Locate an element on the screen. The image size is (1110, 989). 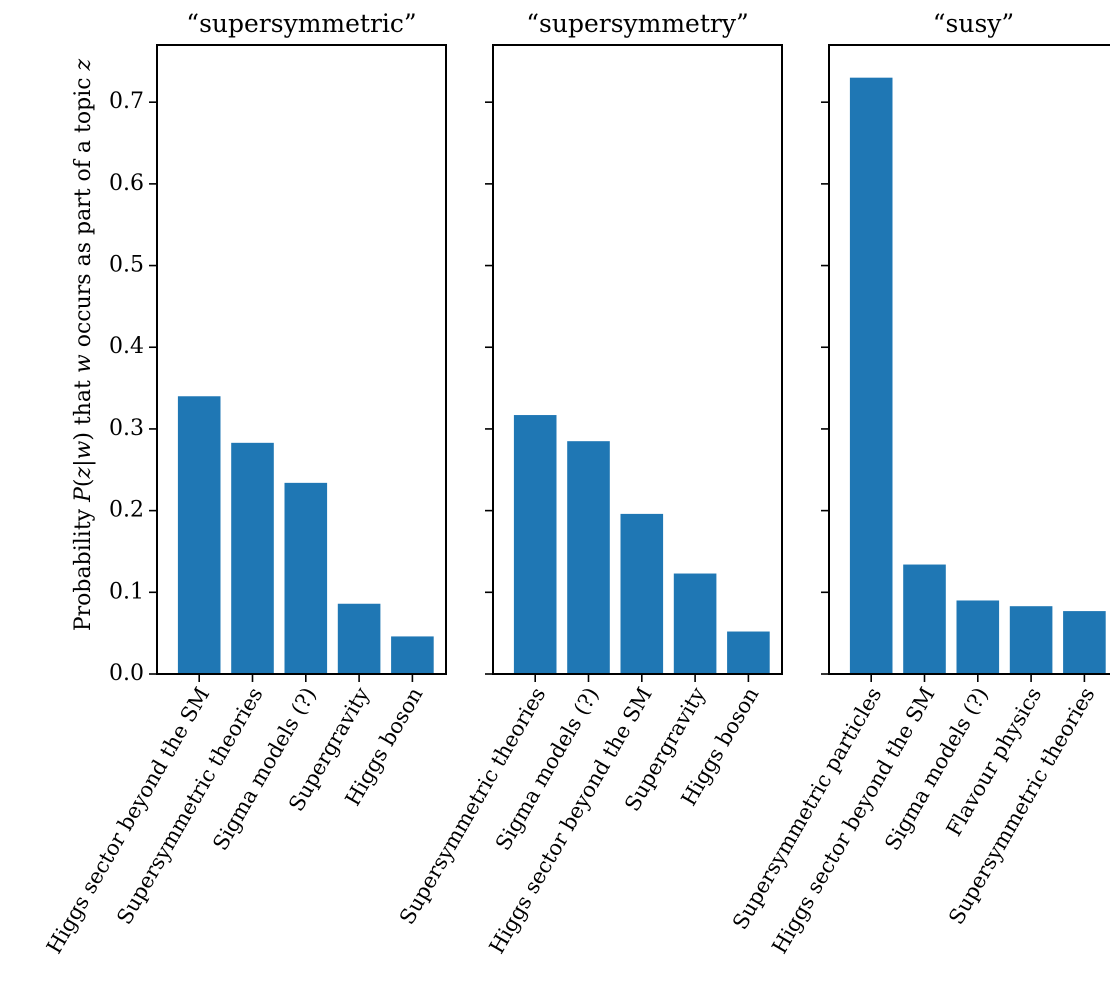
y-tick-label: 0.4 is located at coordinates (126, 346).